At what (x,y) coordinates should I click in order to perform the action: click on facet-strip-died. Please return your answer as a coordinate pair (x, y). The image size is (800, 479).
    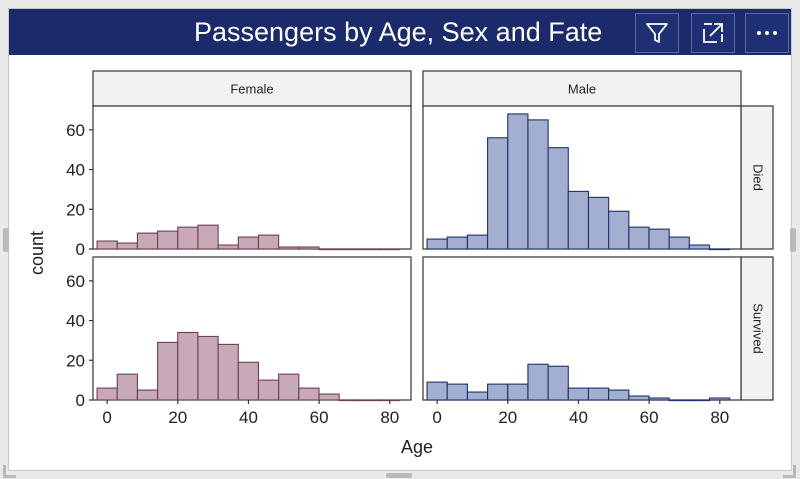
    Looking at the image, I should click on (757, 177).